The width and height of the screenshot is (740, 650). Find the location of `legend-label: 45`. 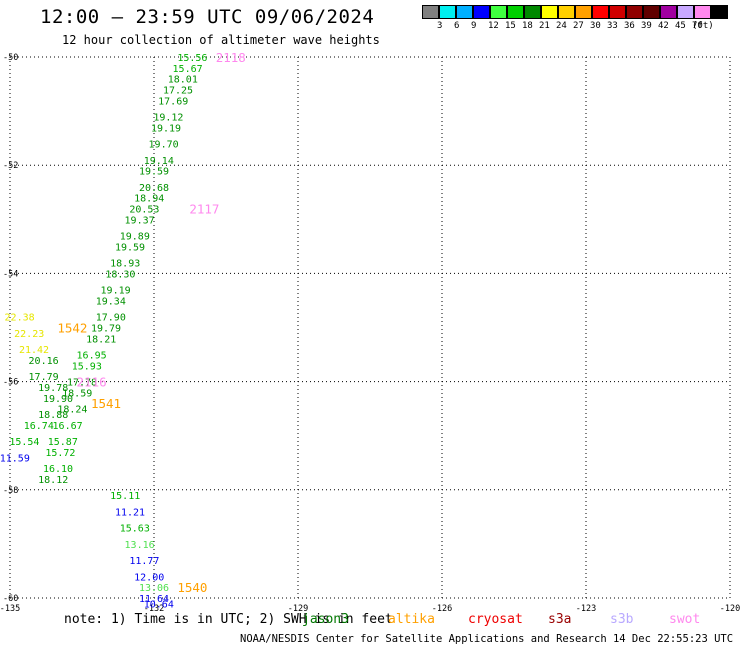

legend-label: 45 is located at coordinates (680, 26).